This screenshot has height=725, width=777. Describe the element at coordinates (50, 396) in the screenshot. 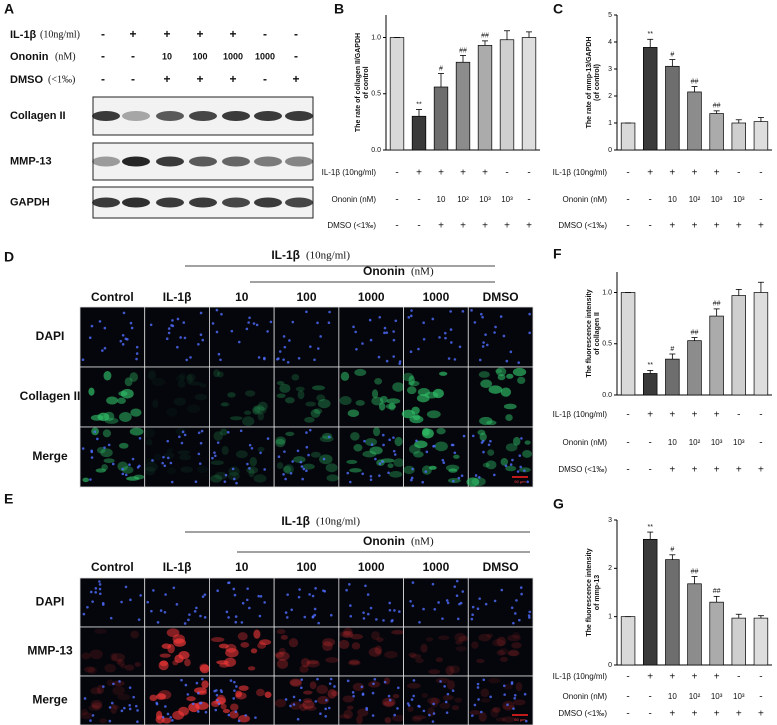

I see `row-label: Collagen II` at that location.